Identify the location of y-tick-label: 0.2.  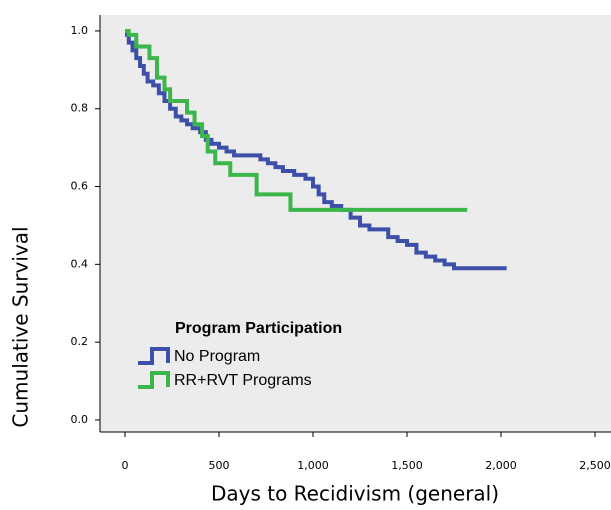
(80, 341).